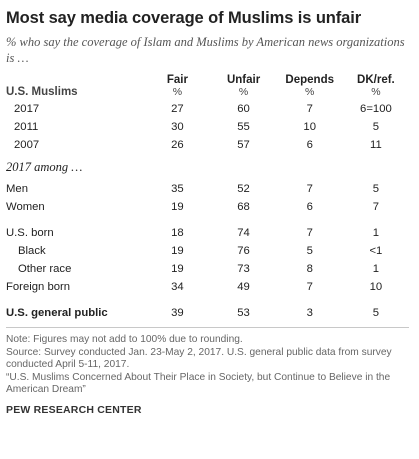  What do you see at coordinates (207, 189) in the screenshot?
I see `table-row: Men 35 52 7 5` at bounding box center [207, 189].